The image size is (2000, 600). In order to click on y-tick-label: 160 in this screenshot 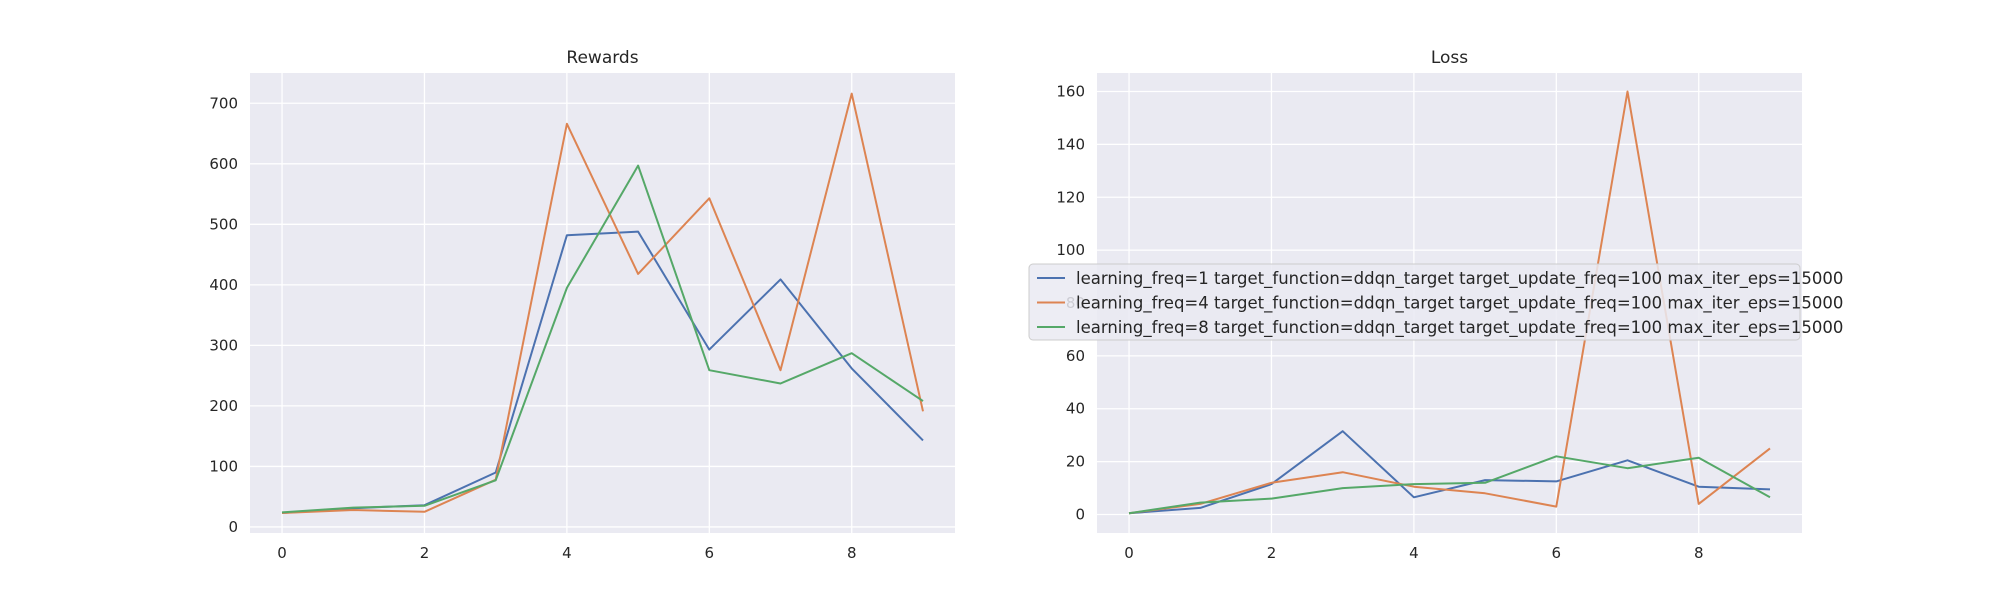, I will do `click(1070, 92)`.